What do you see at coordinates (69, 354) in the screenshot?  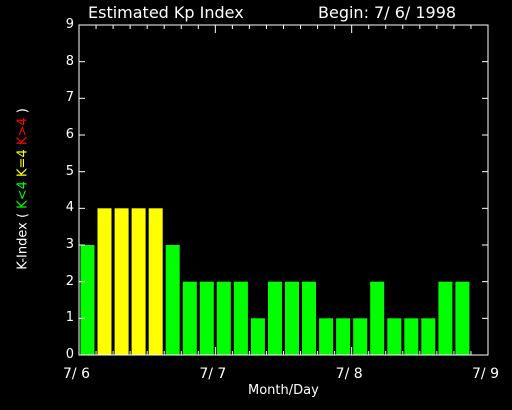 I see `y-tick-label: 0` at bounding box center [69, 354].